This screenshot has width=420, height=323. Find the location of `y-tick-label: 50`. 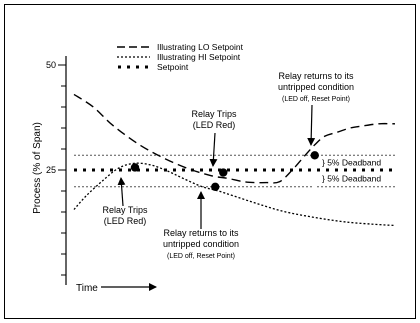

y-tick-label: 50 is located at coordinates (51, 65).